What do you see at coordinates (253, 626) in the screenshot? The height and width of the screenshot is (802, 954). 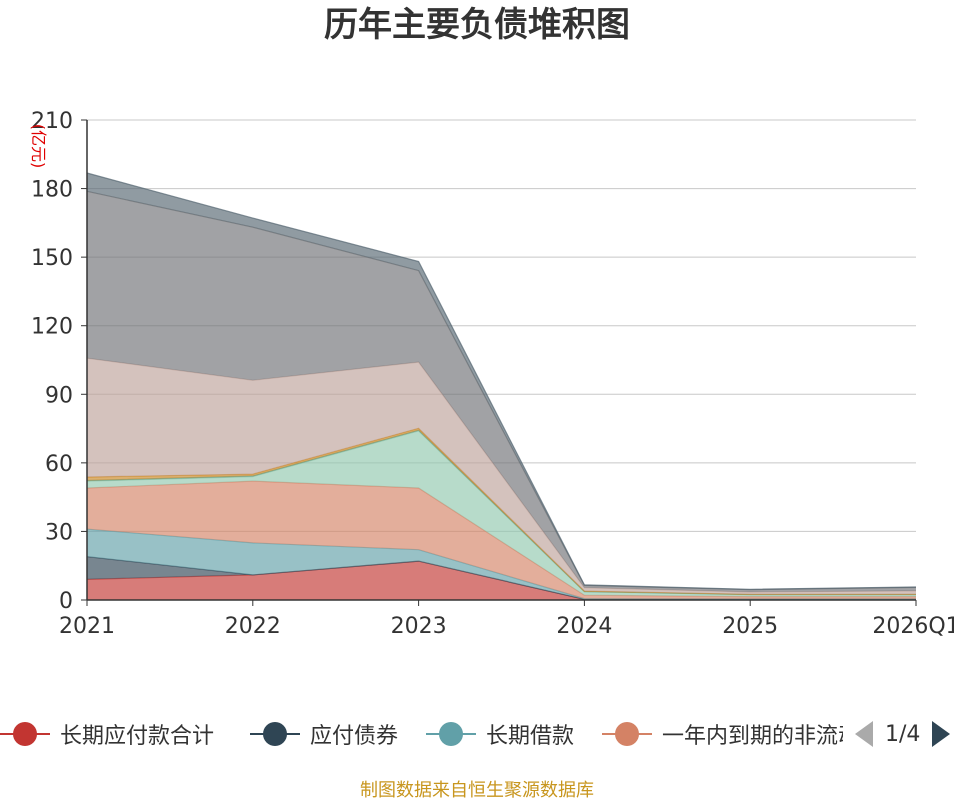 I see `x-tick-label: 2022` at bounding box center [253, 626].